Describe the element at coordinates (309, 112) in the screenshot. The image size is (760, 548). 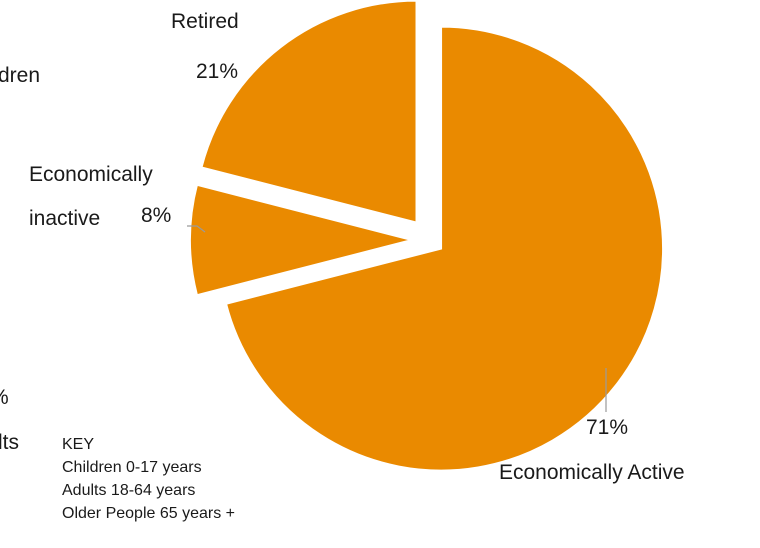
I see `pie-slice-retired` at that location.